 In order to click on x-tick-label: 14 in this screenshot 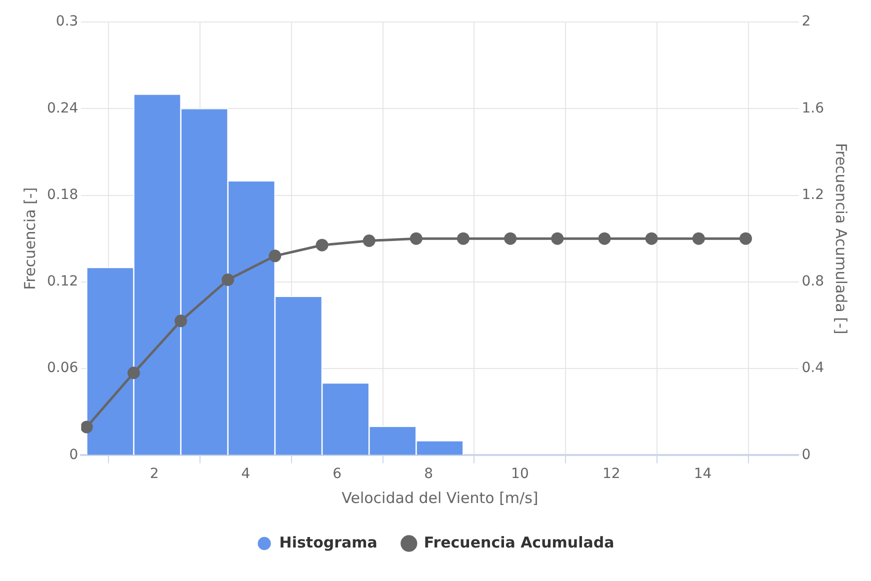, I will do `click(703, 474)`.